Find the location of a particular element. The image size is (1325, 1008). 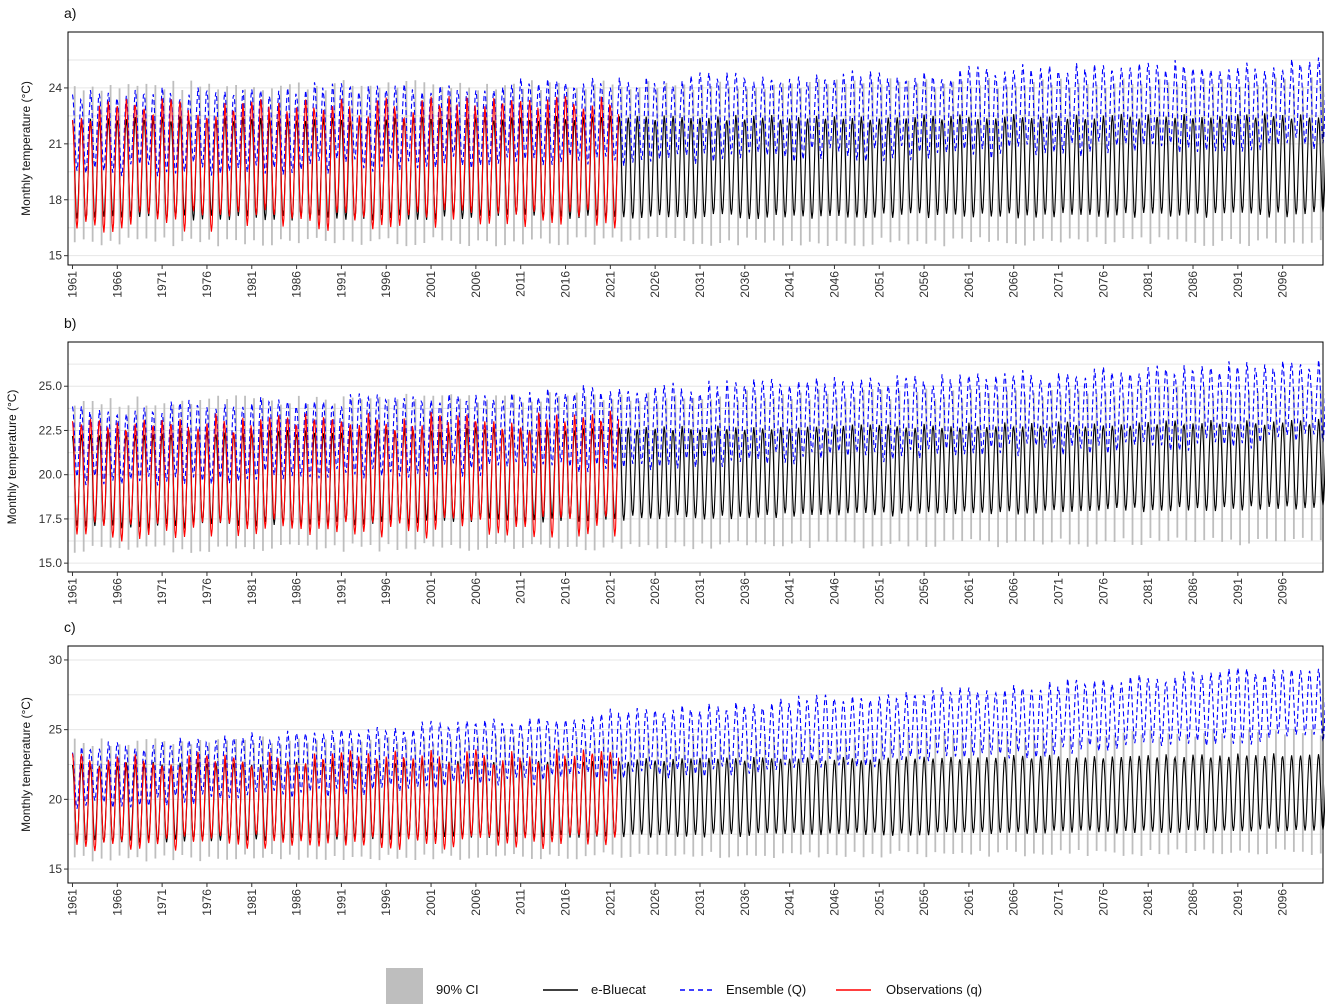

y-tick-label: 22.5 is located at coordinates (51, 430).